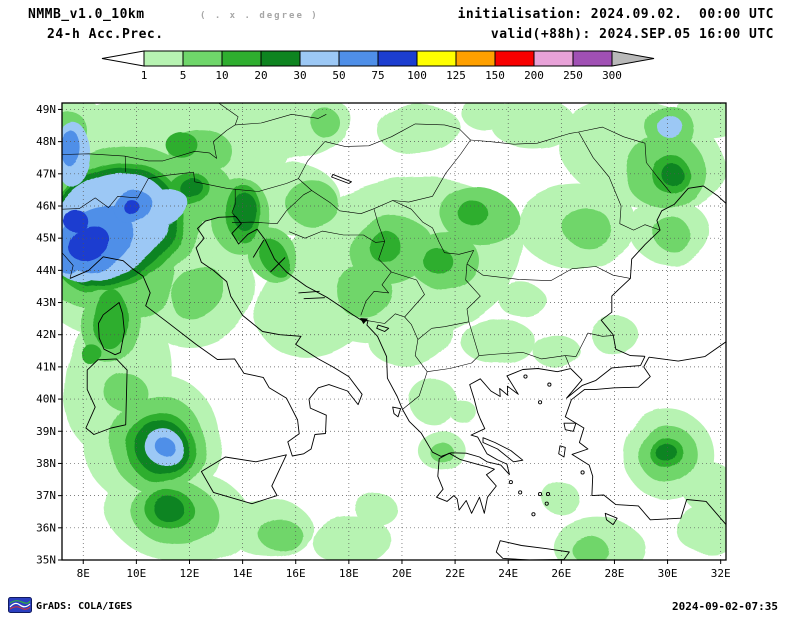 The width and height of the screenshot is (800, 618). What do you see at coordinates (46, 302) in the screenshot?
I see `lat-tick-label: 43N` at bounding box center [46, 302].